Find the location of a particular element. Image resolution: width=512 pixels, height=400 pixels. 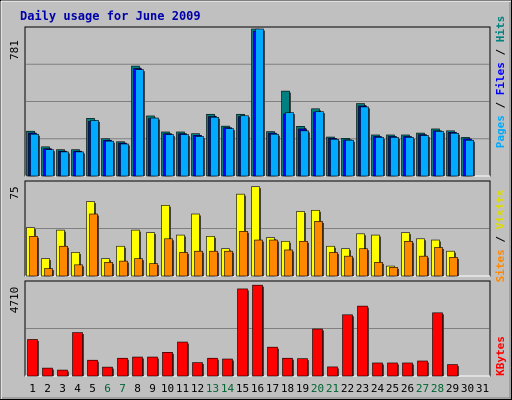

x-label-28: 28 is located at coordinates (437, 388).